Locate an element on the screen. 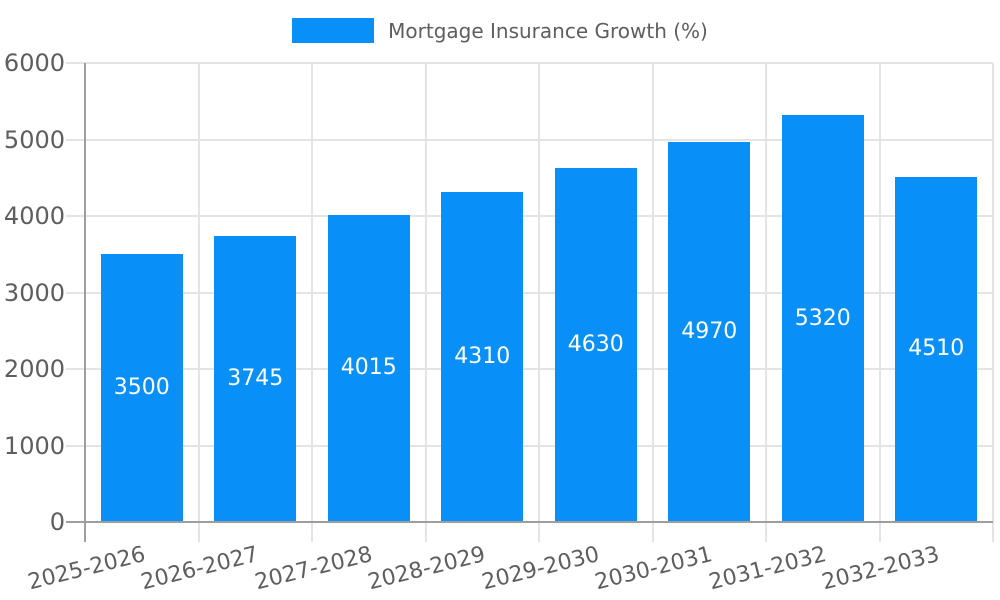 The height and width of the screenshot is (600, 1000). y-tick-label: 4000 is located at coordinates (34, 216).